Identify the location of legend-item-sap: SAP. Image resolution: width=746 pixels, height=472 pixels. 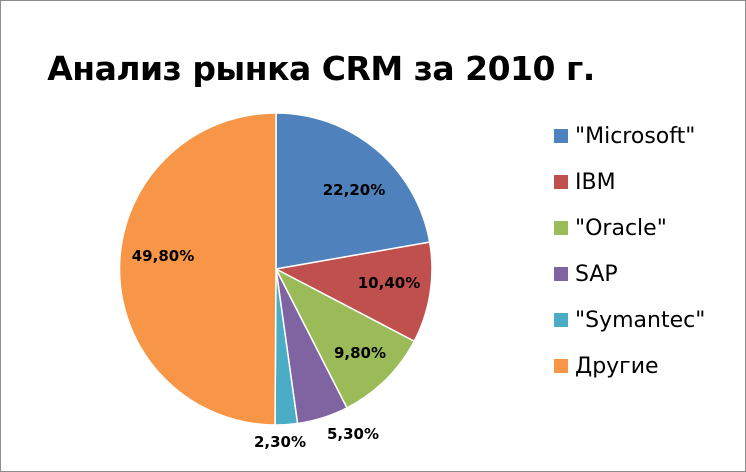
(629, 274).